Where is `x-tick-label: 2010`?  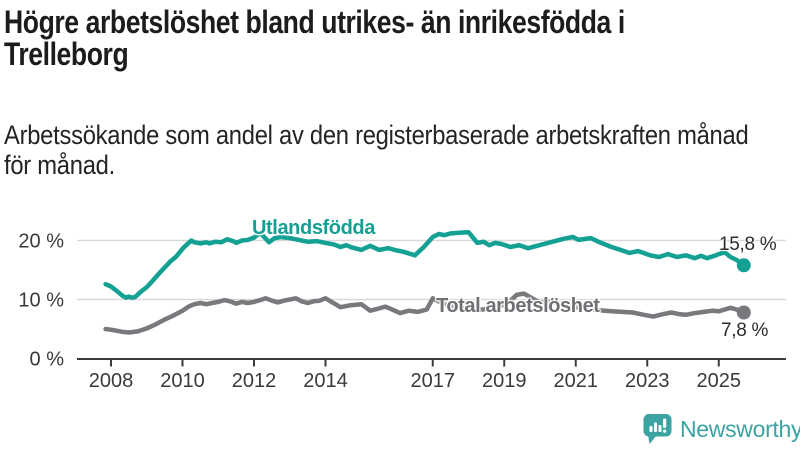 x-tick-label: 2010 is located at coordinates (182, 381).